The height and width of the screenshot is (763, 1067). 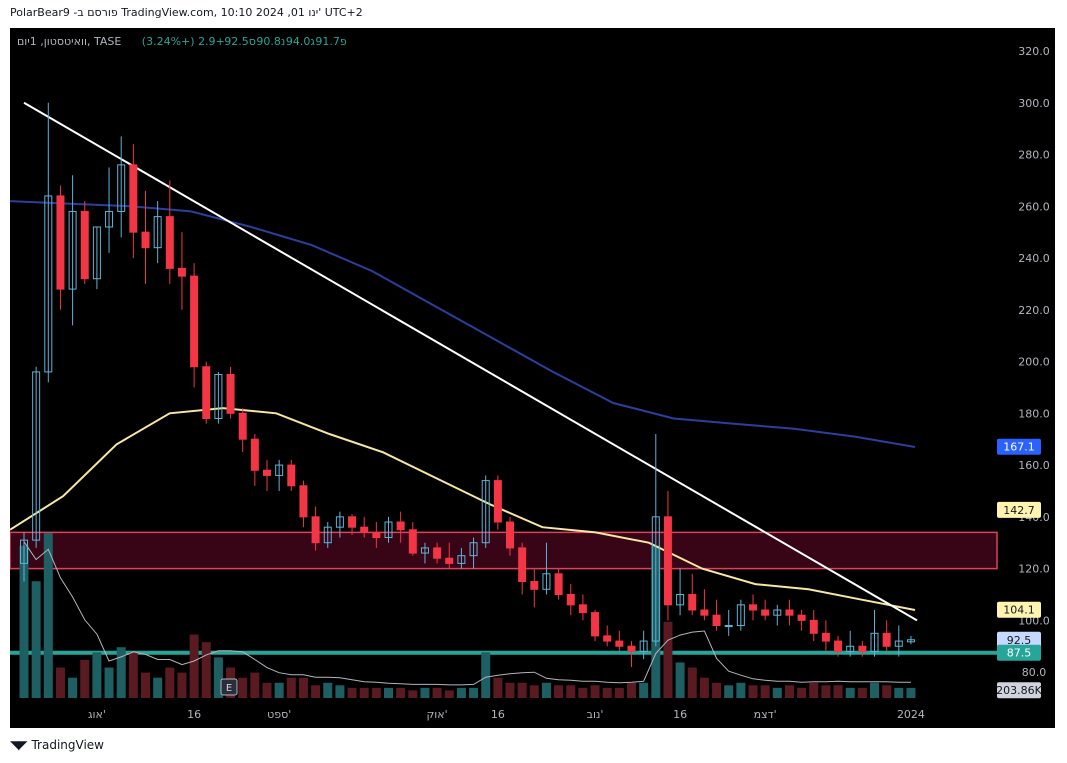 What do you see at coordinates (506, 714) in the screenshot?
I see `time-axis: אוג' 16 ספט' אוק' 16 נוב' 16 דצמ' 2024` at bounding box center [506, 714].